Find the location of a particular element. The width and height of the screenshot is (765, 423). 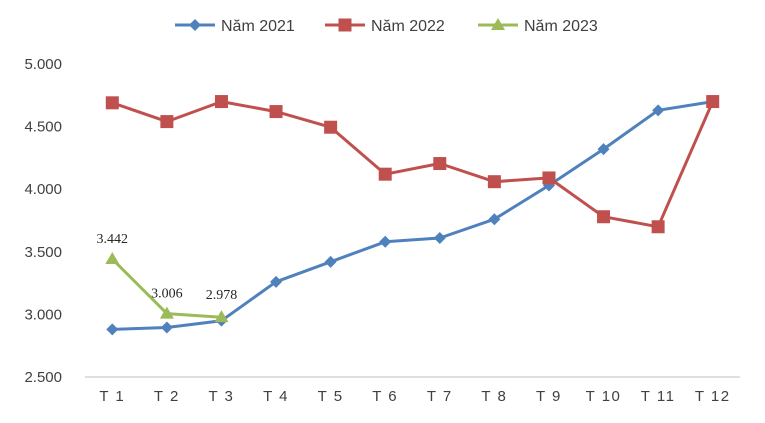

x-tick-label: T 7 is located at coordinates (440, 396).